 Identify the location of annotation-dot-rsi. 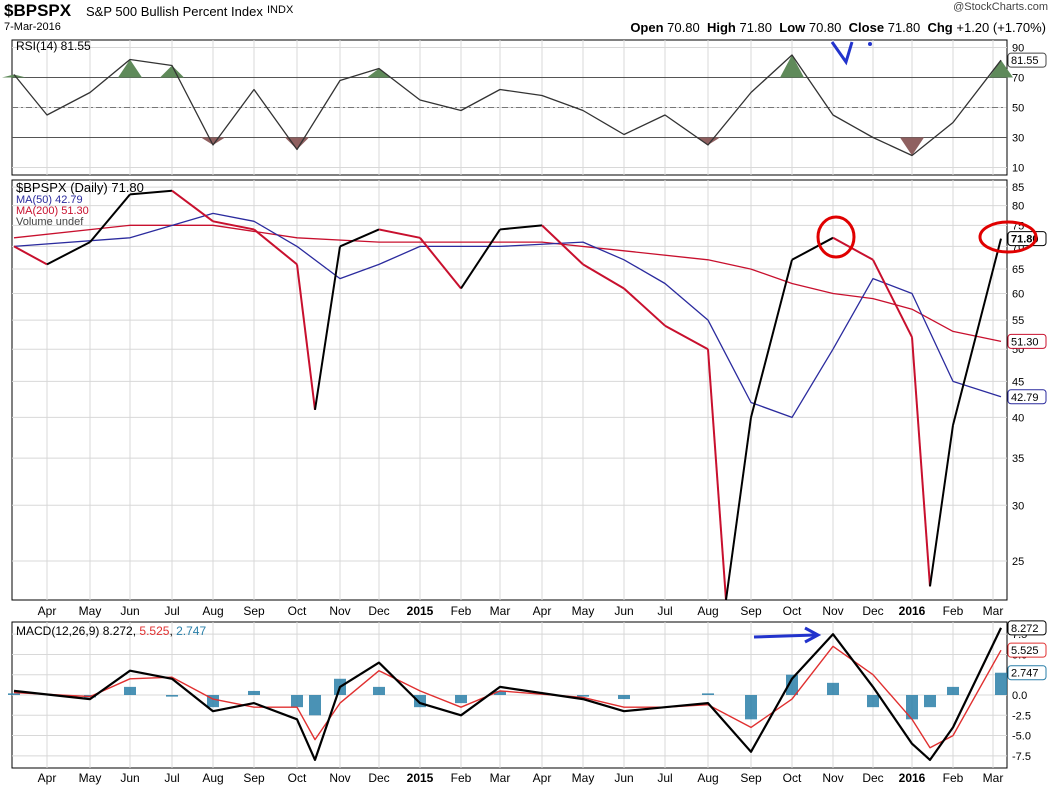
(870, 44).